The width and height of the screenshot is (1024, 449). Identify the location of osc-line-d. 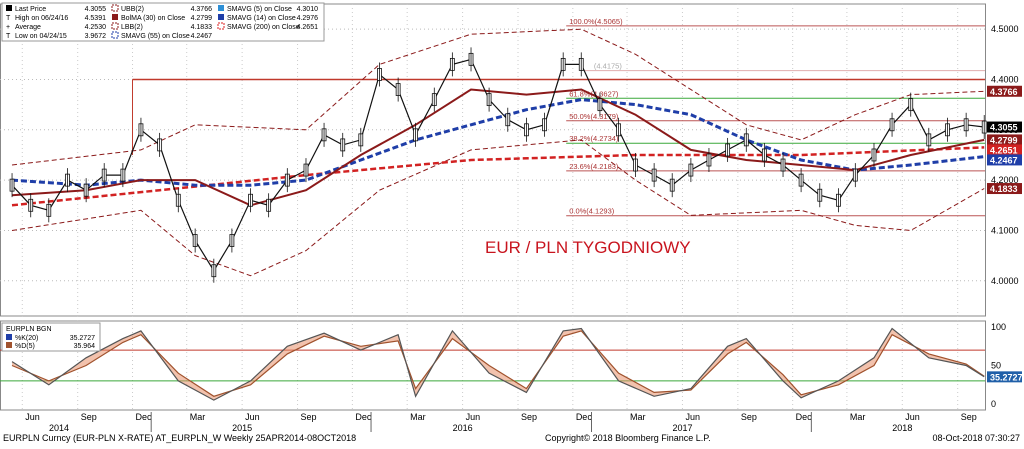
(498, 363).